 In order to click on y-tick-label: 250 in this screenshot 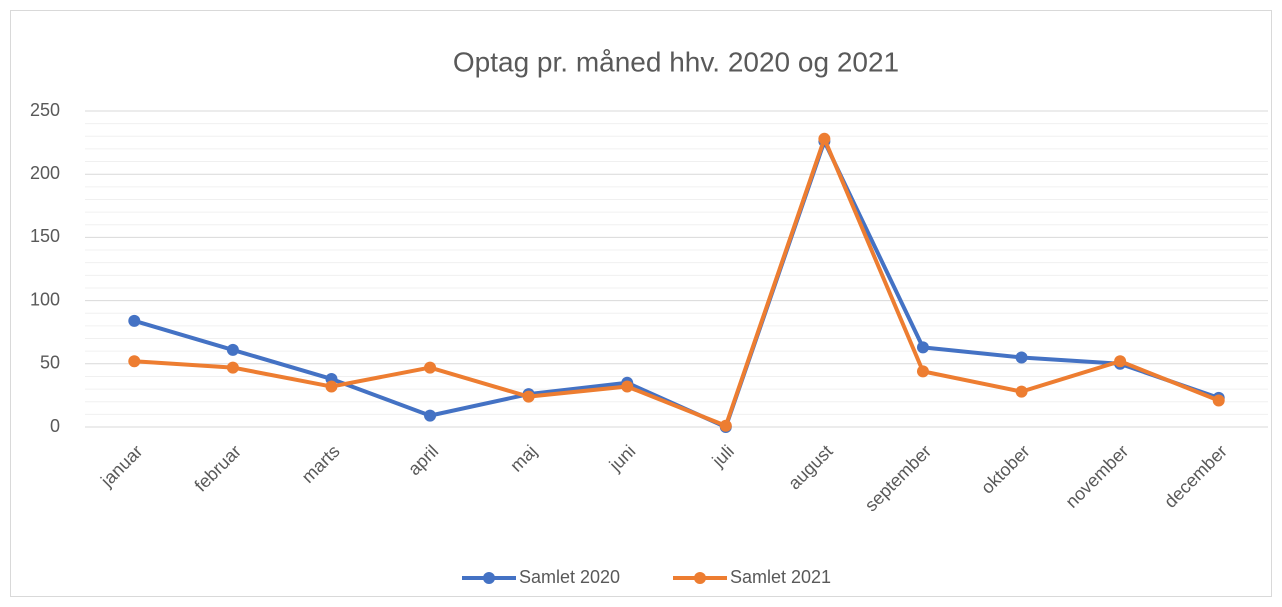, I will do `click(45, 110)`.